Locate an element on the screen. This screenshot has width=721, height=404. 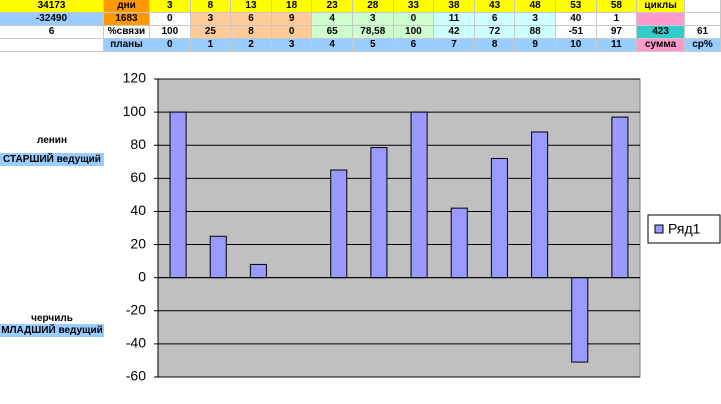
cell: 1683 is located at coordinates (127, 19).